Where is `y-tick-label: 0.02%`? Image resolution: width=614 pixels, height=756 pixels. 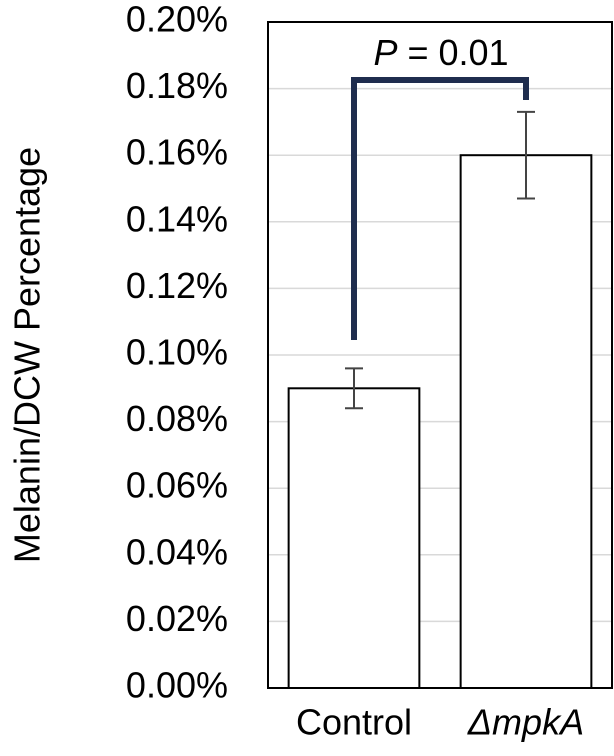 y-tick-label: 0.02% is located at coordinates (177, 618).